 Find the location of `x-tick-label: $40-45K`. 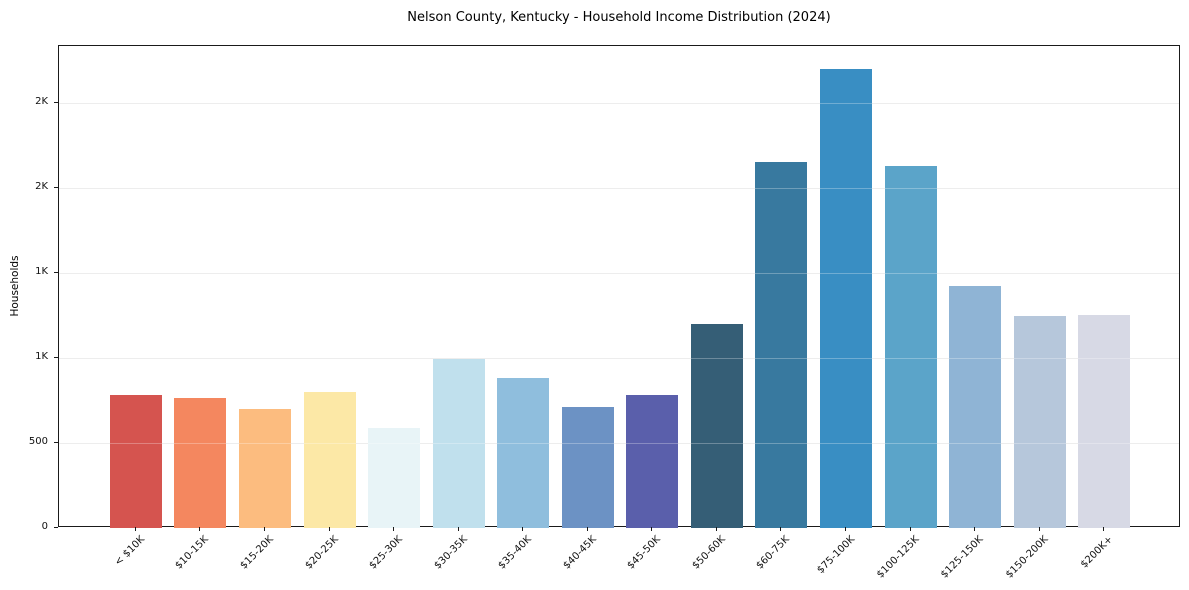

x-tick-label: $40-45K is located at coordinates (580, 553).